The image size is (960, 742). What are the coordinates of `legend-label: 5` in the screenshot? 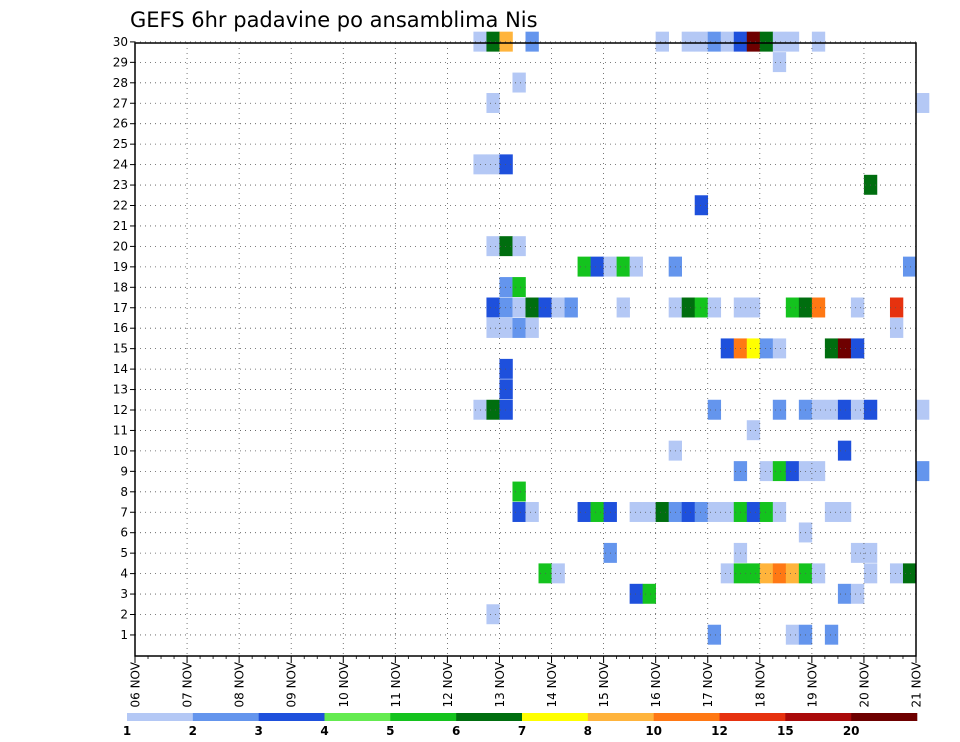 It's located at (390, 731).